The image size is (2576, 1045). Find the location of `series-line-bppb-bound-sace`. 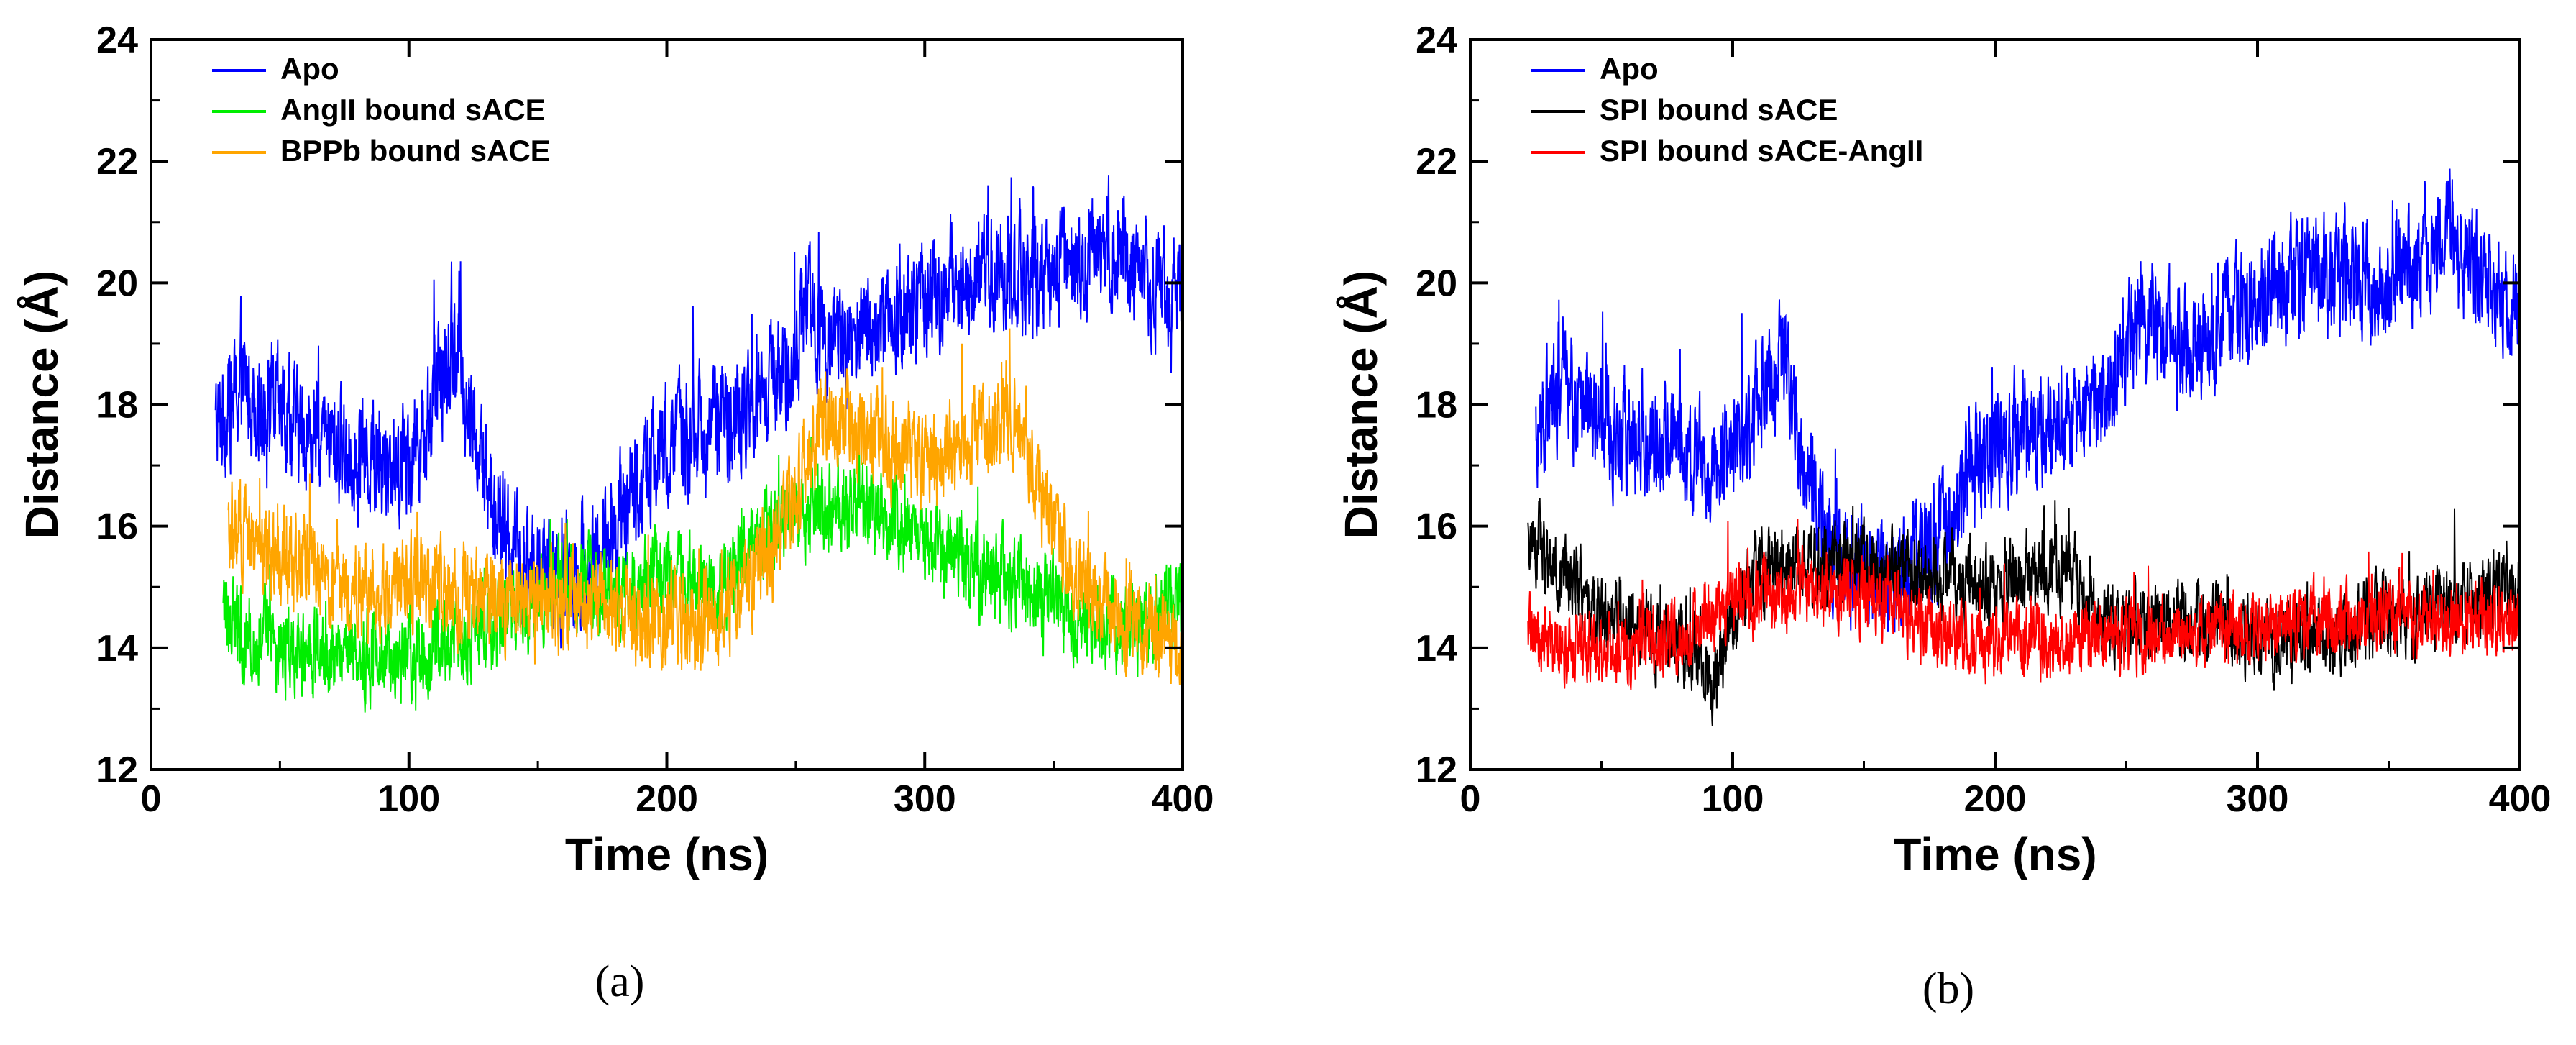

series-line-bppb-bound-sace is located at coordinates (705, 506).